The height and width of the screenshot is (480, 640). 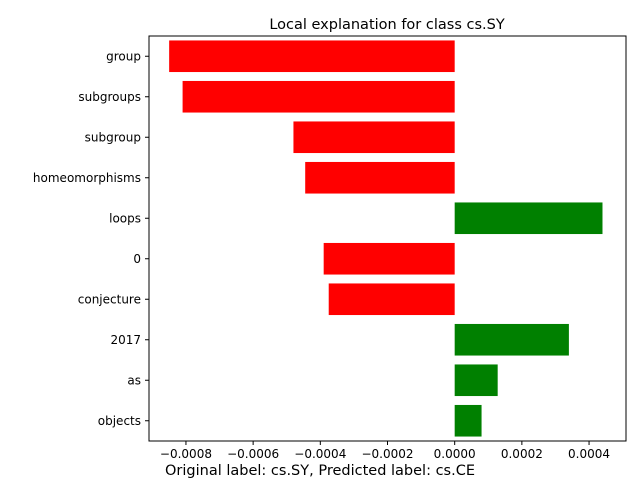 What do you see at coordinates (123, 56) in the screenshot?
I see `y-tick-label: group` at bounding box center [123, 56].